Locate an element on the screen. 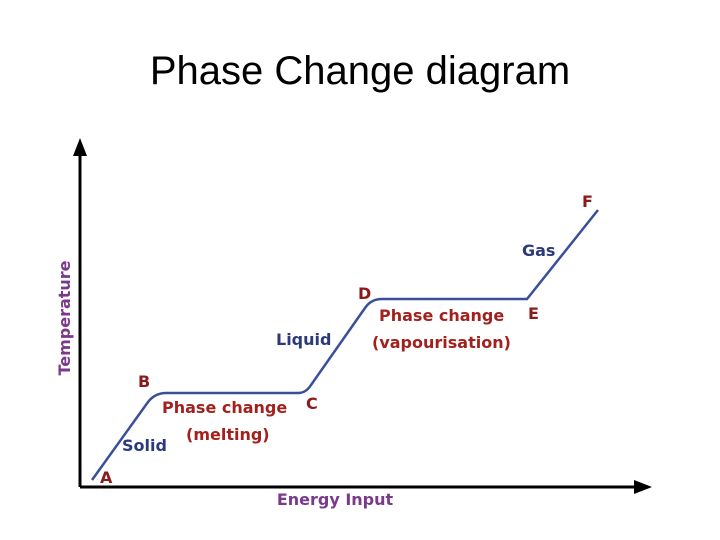 Image resolution: width=720 pixels, height=540 pixels. point-label: C is located at coordinates (312, 403).